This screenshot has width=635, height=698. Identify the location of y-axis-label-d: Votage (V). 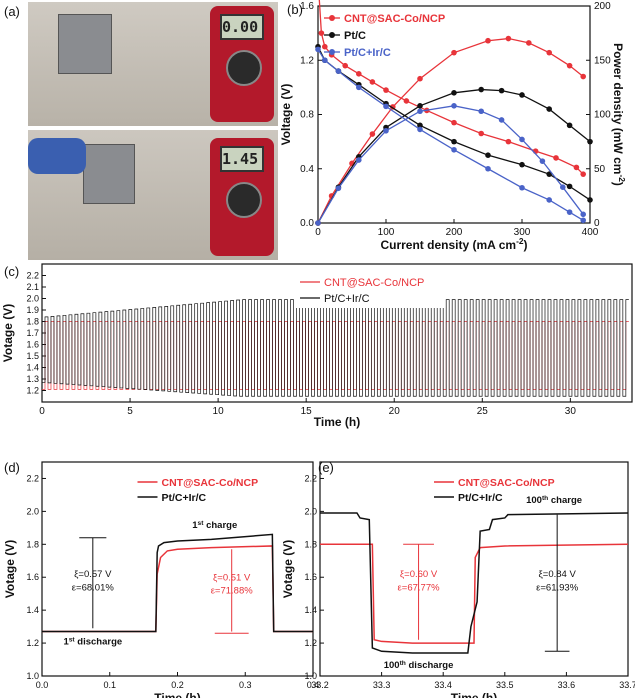
(10, 569).